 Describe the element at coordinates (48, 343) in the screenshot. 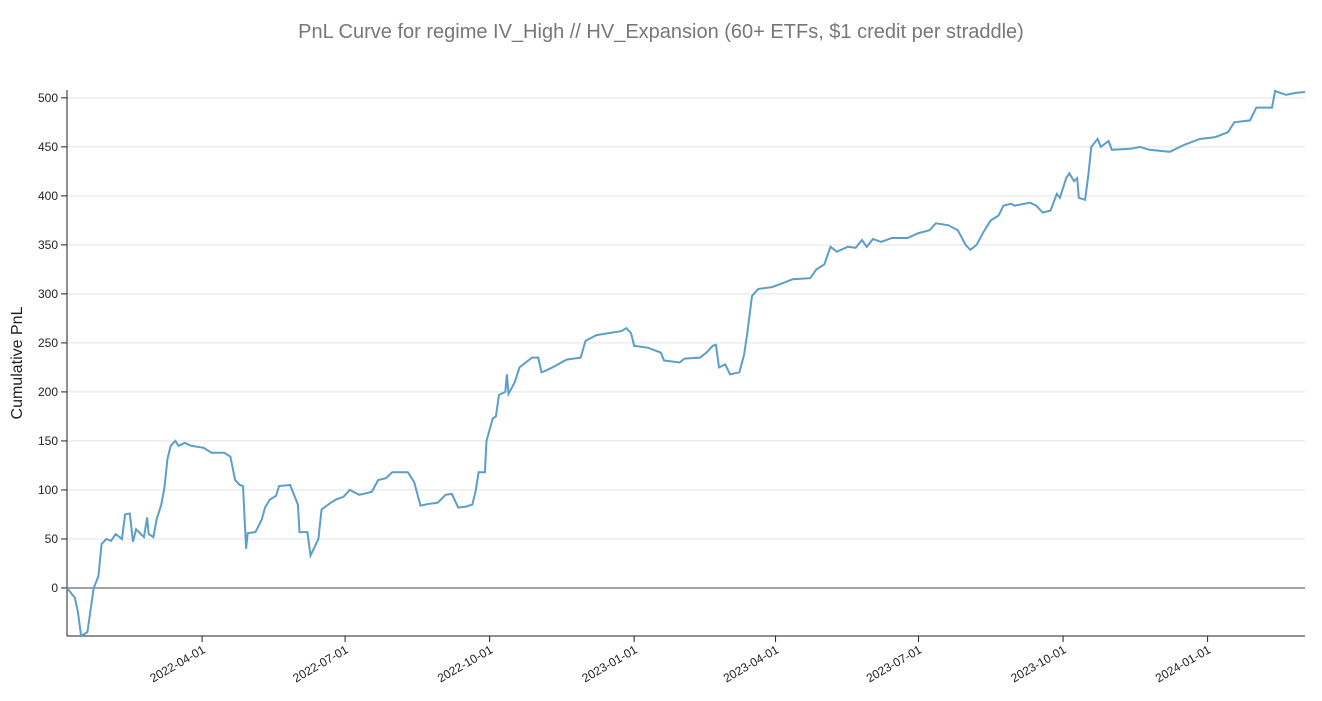

I see `y-tick-label: 250` at that location.